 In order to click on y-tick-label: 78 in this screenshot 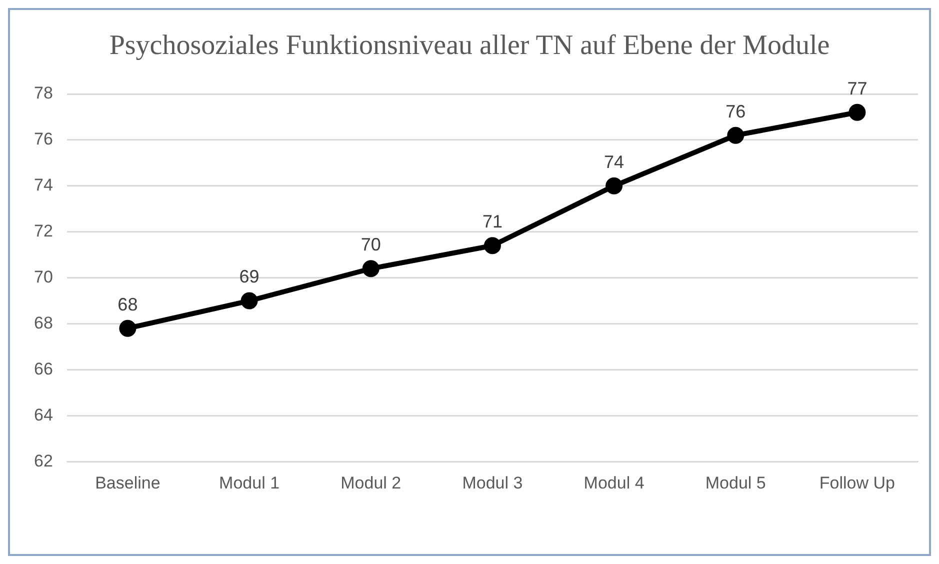, I will do `click(43, 93)`.